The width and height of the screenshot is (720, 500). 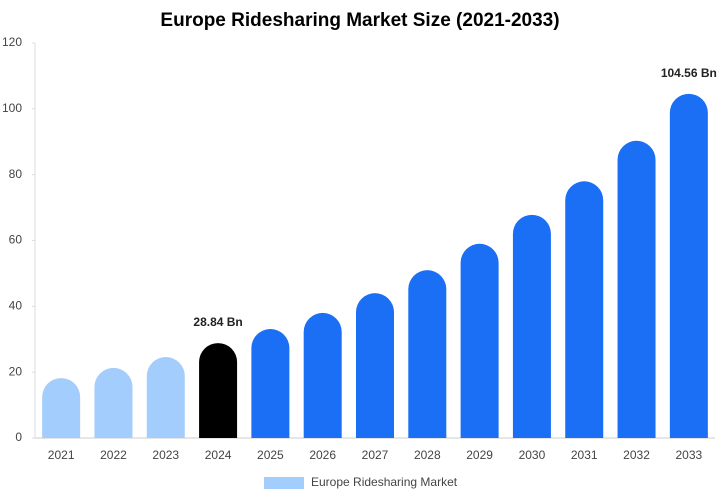 I want to click on x-tick-label: 2029, so click(x=479, y=455).